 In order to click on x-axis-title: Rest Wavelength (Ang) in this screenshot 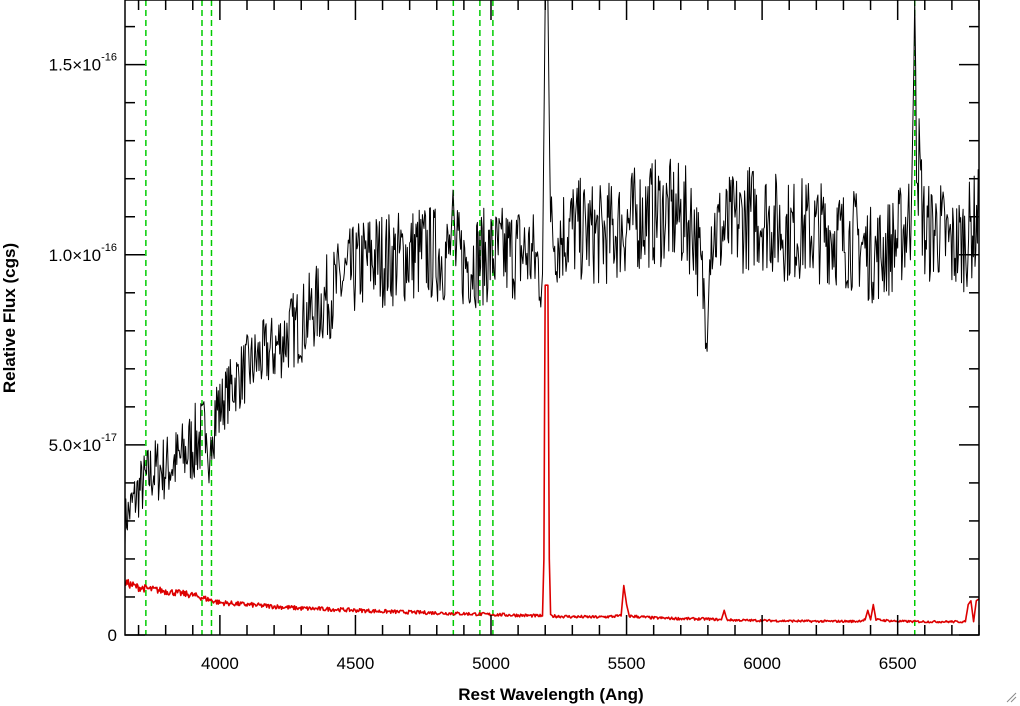, I will do `click(550, 694)`.